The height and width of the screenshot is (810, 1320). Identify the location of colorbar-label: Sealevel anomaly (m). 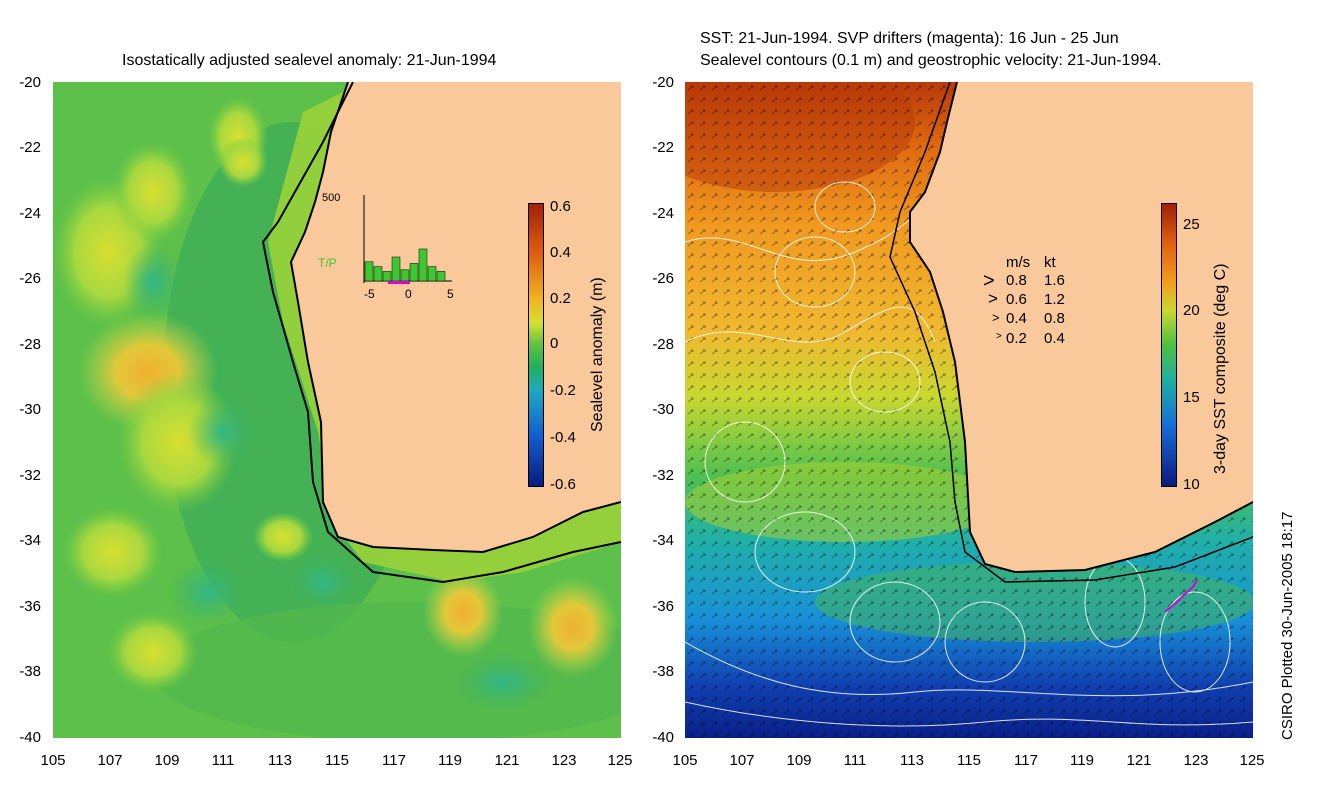
(597, 354).